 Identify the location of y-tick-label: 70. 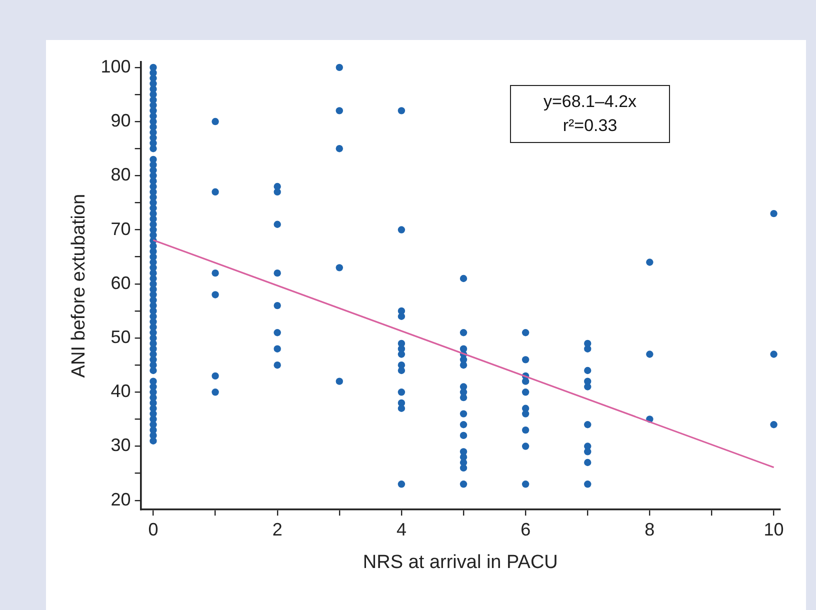
(120, 228).